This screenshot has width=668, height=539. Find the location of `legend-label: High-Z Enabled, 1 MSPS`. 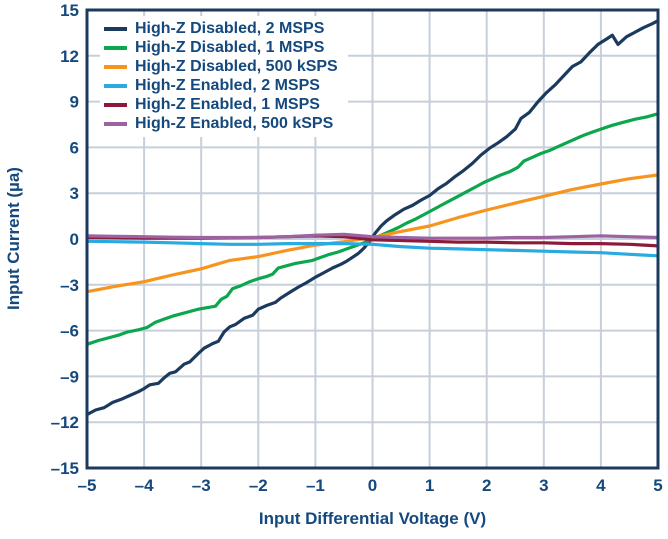

legend-label: High-Z Enabled, 1 MSPS is located at coordinates (227, 104).